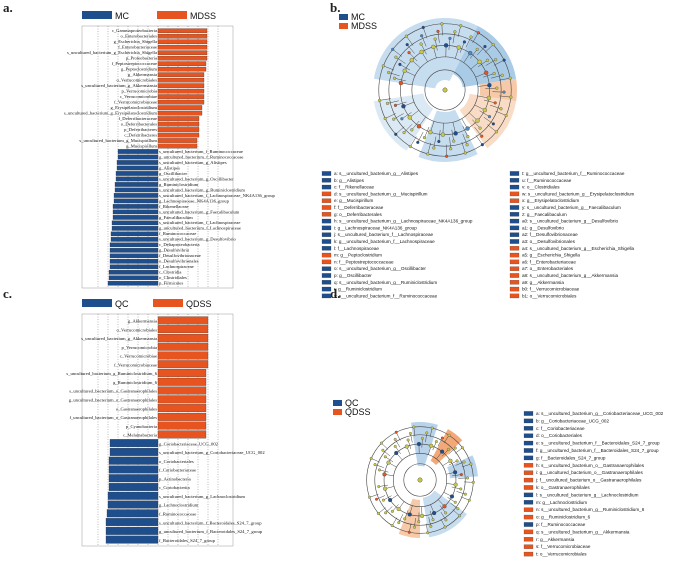 The height and width of the screenshot is (568, 685). What do you see at coordinates (550, 234) in the screenshot?
I see `key-label: a2: f__Desulfovibrionaceae` at bounding box center [550, 234].